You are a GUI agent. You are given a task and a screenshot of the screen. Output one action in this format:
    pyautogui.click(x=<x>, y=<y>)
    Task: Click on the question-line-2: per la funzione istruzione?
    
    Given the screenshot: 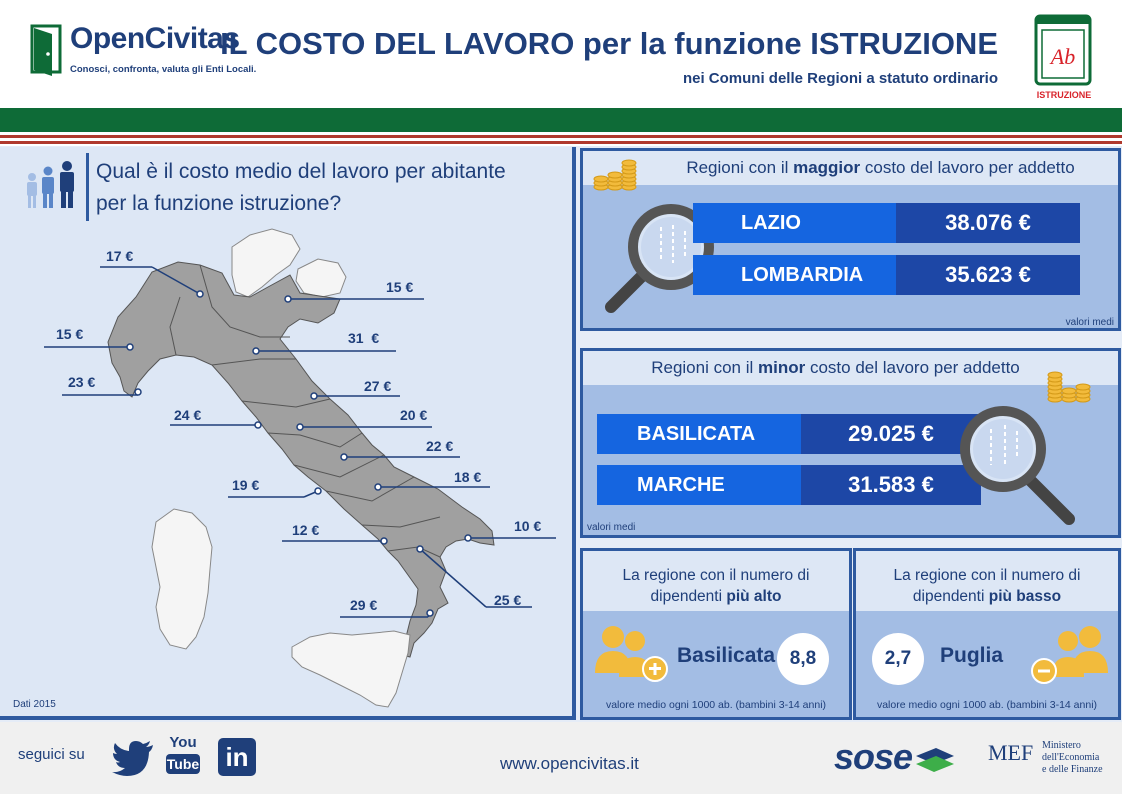 What is the action you would take?
    pyautogui.click(x=219, y=203)
    